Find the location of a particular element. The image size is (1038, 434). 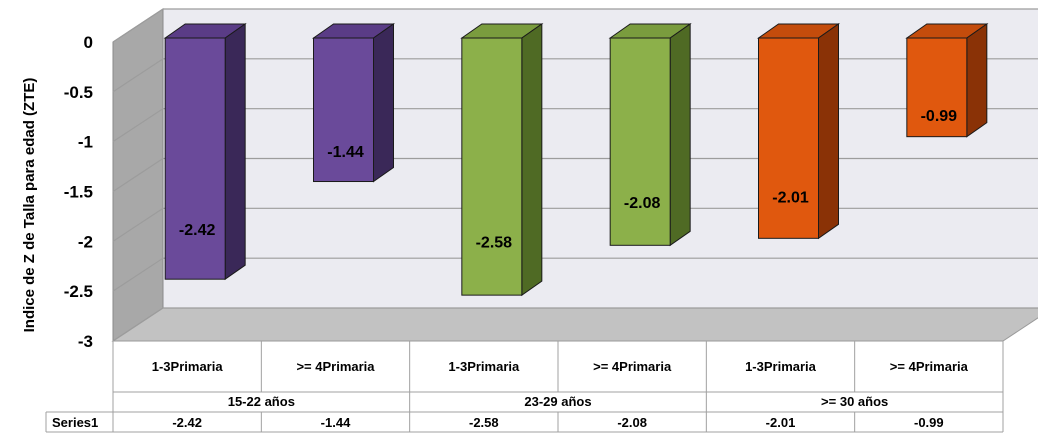

data-label: -1.44 is located at coordinates (345, 152).